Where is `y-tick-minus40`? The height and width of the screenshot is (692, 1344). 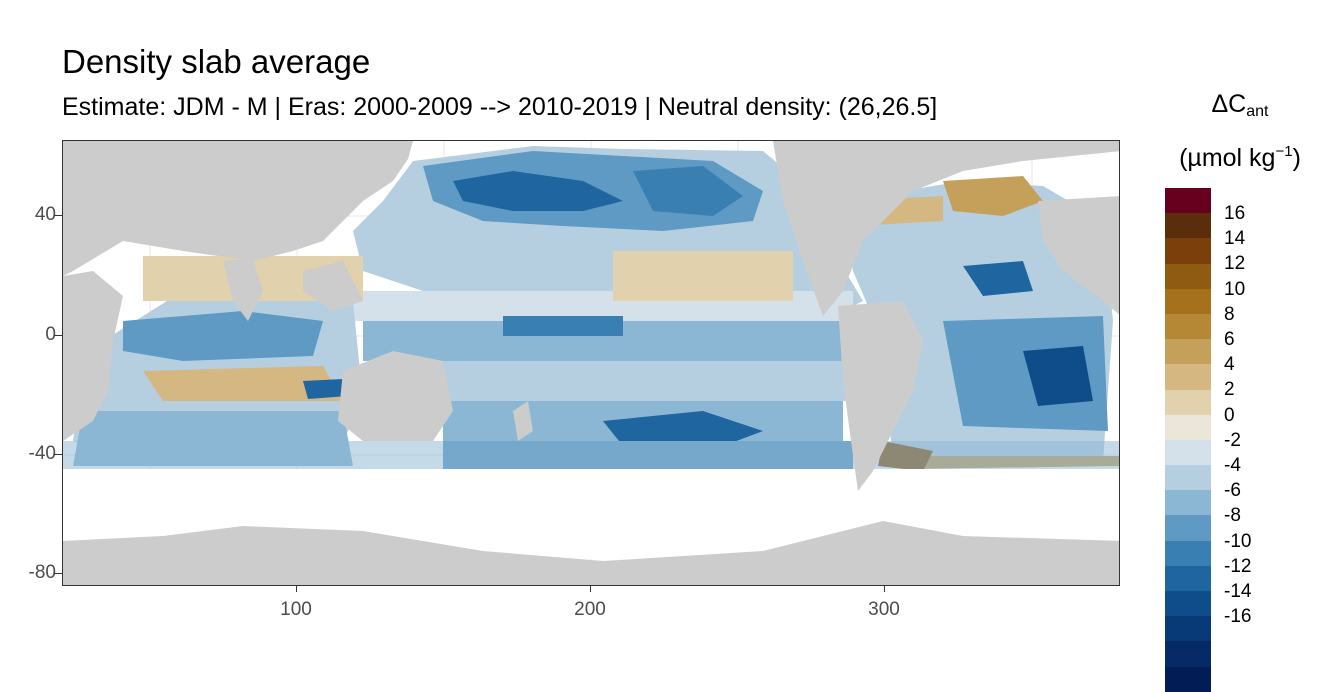
y-tick-minus40 is located at coordinates (58, 454).